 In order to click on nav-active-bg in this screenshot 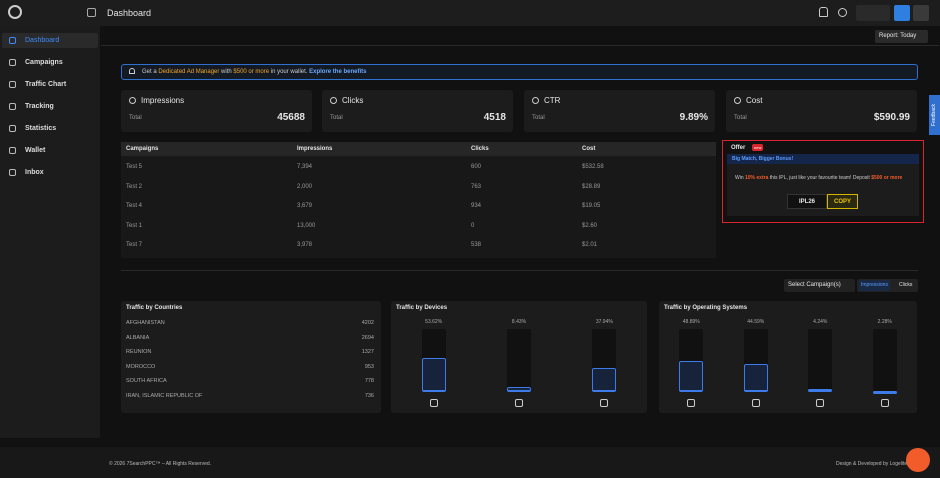, I will do `click(50, 40)`.